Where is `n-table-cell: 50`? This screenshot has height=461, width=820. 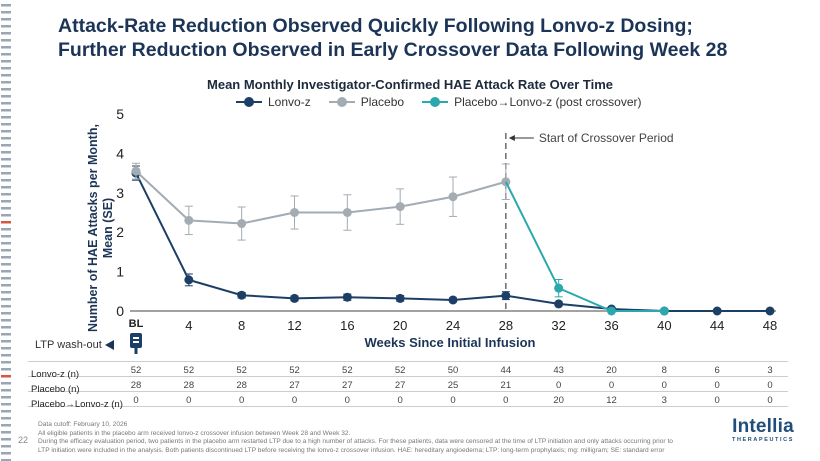 n-table-cell: 50 is located at coordinates (453, 370).